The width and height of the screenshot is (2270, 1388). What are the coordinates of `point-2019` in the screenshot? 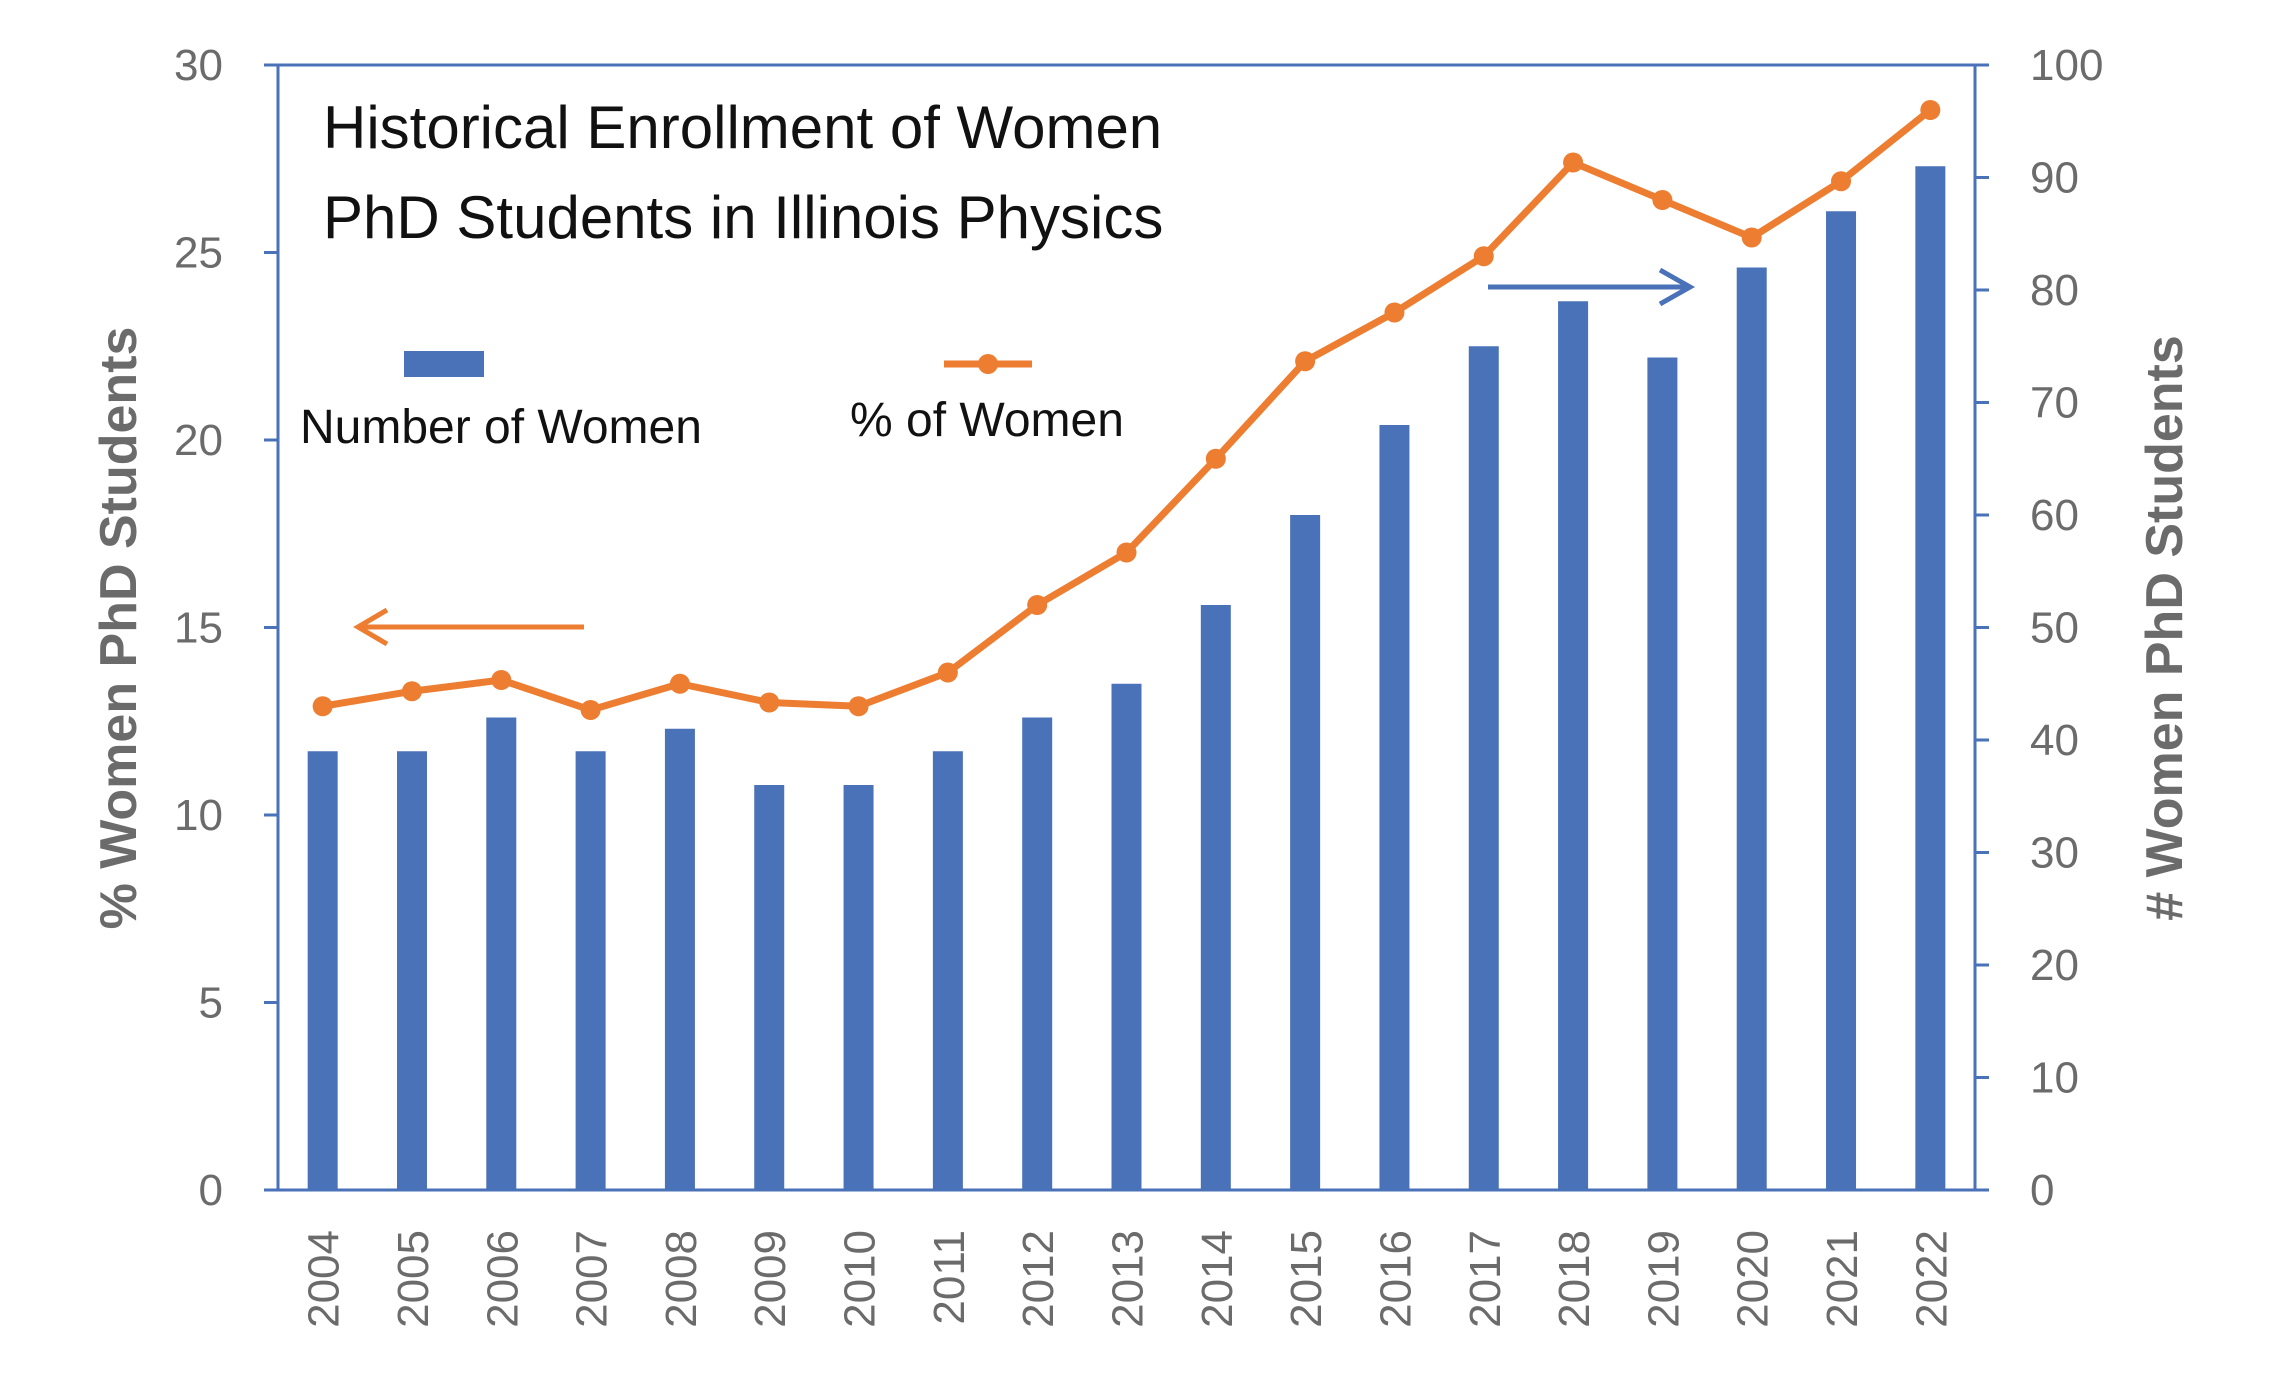 It's located at (1662, 200).